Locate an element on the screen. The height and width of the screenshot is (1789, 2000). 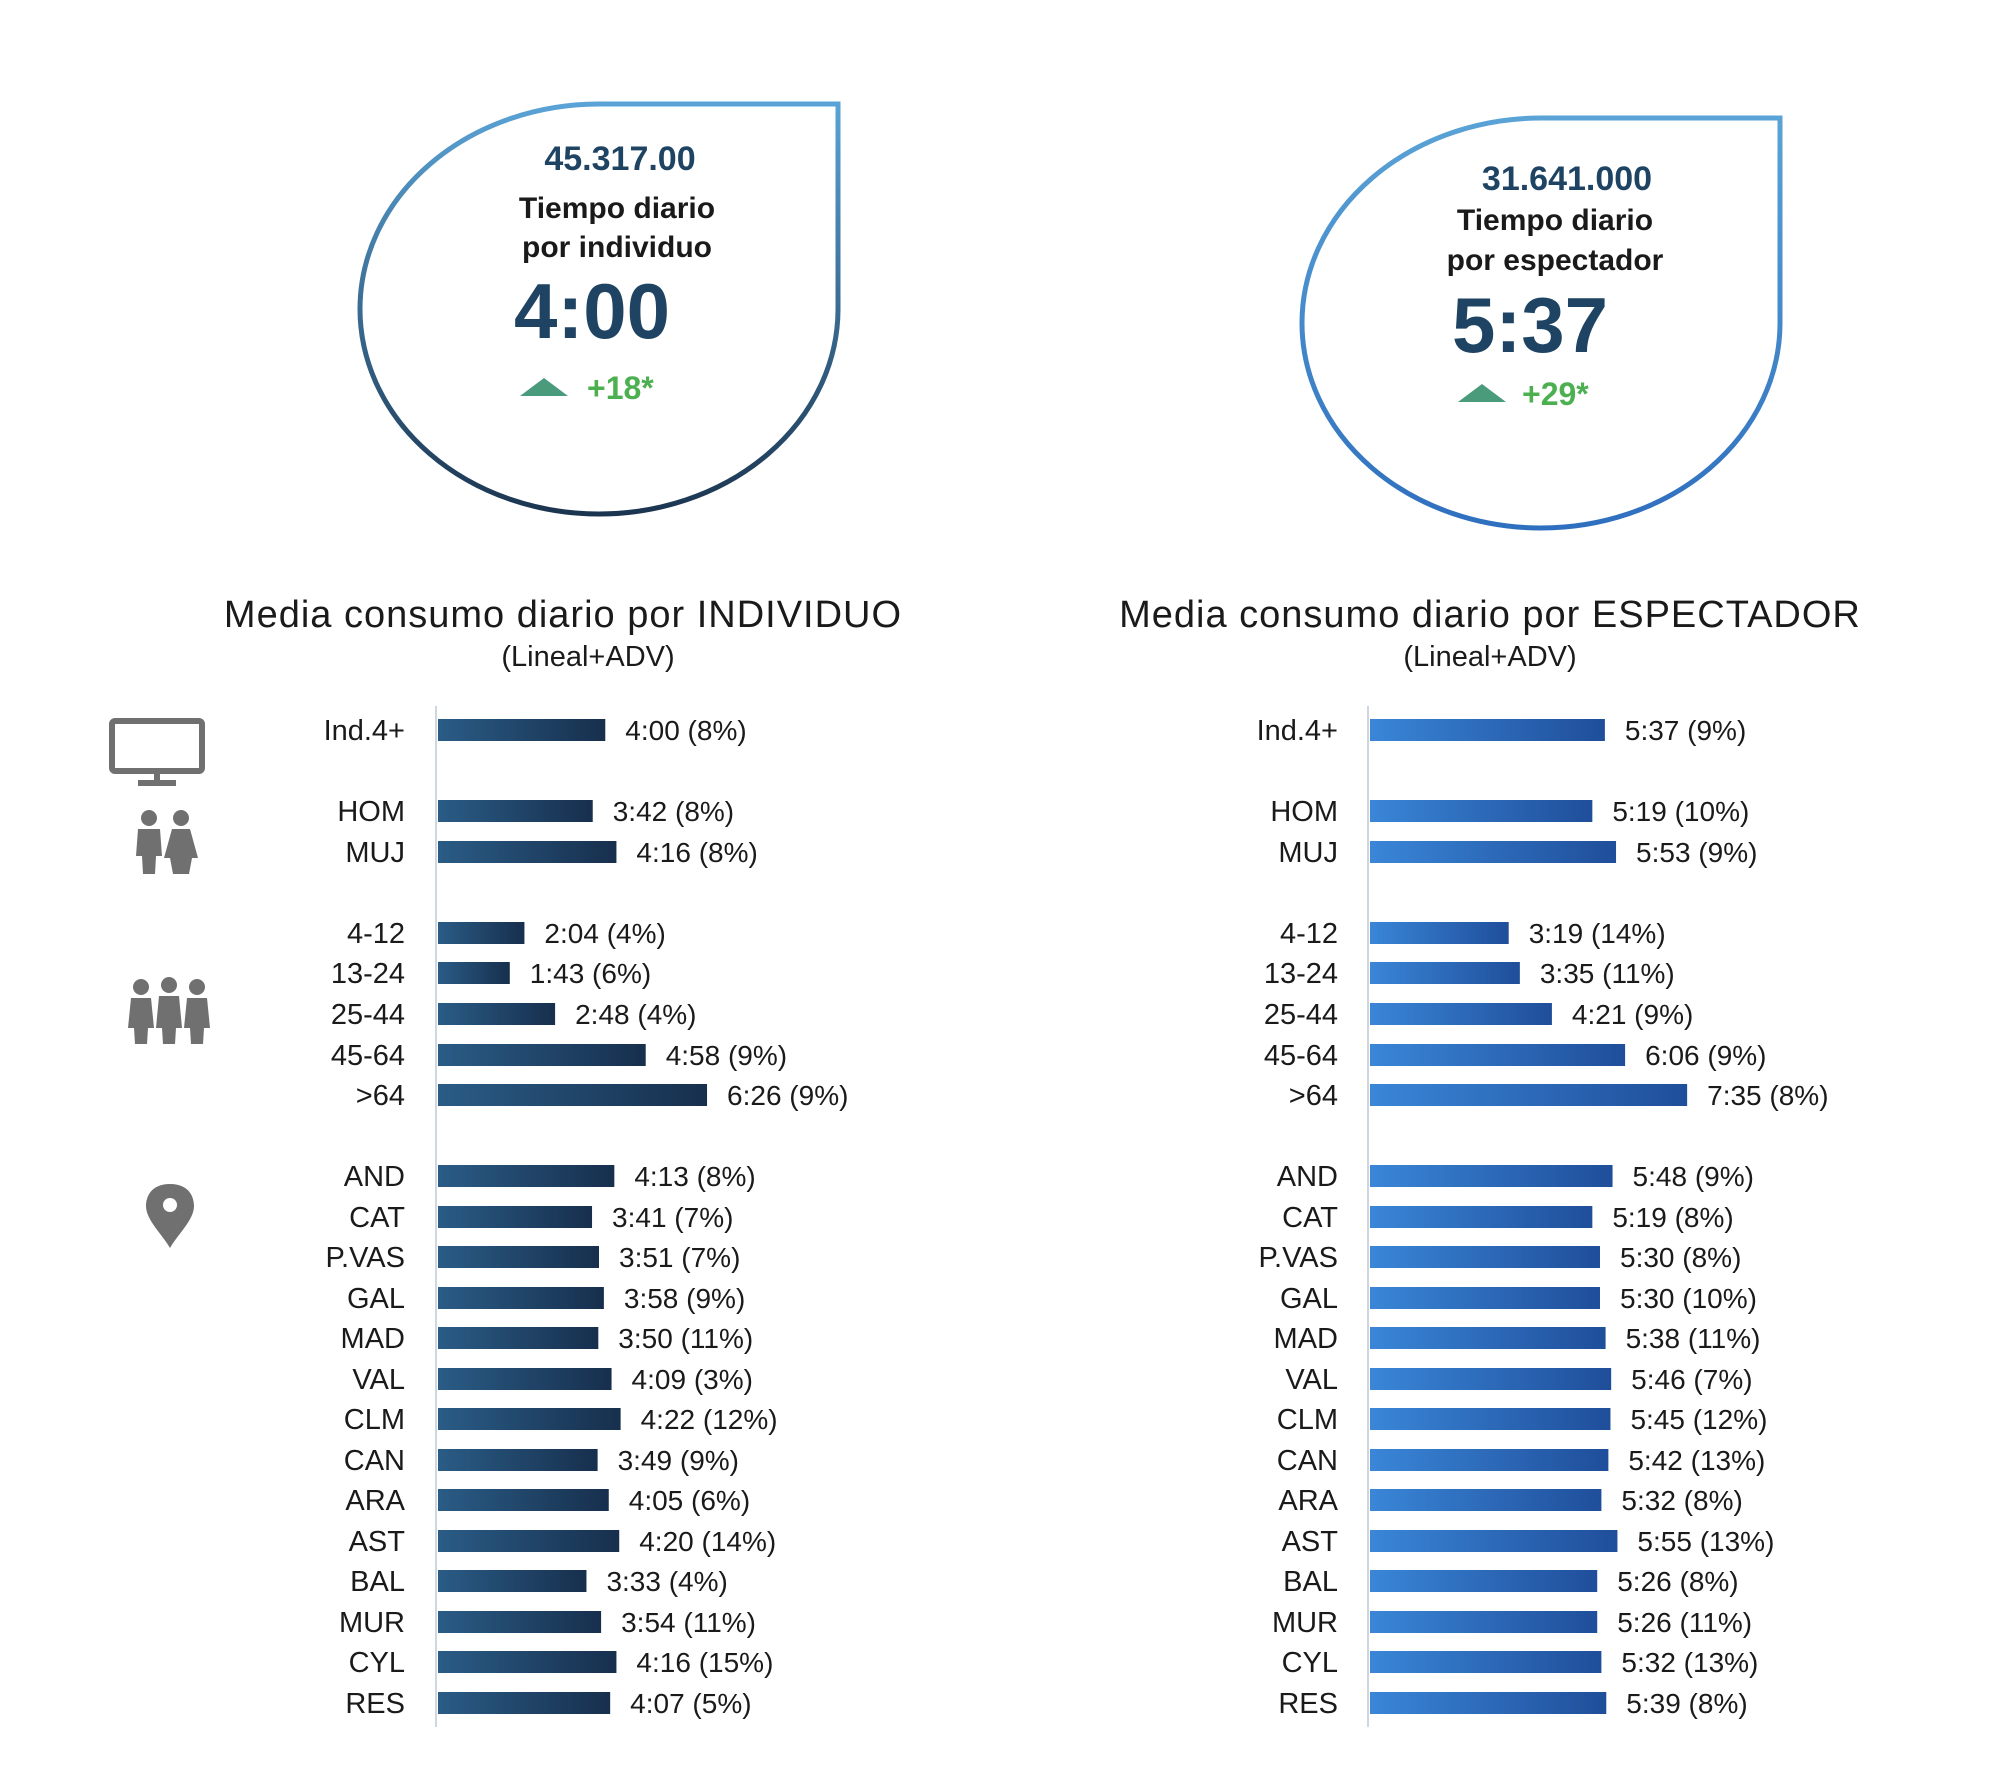
bar-pvas is located at coordinates (1485, 1257).